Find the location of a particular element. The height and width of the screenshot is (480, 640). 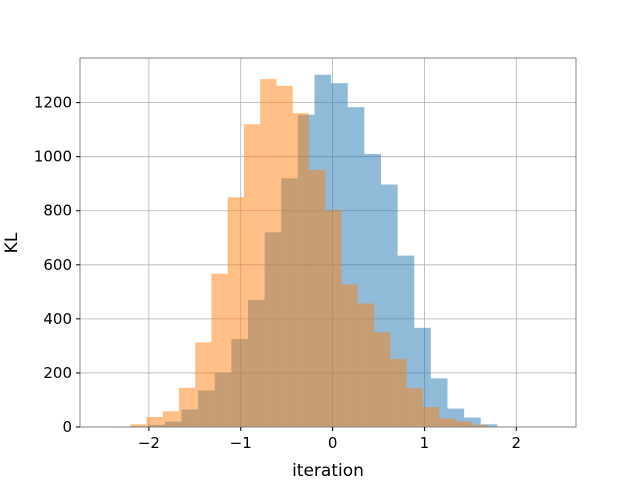

x-tick-label: 1 is located at coordinates (425, 443).